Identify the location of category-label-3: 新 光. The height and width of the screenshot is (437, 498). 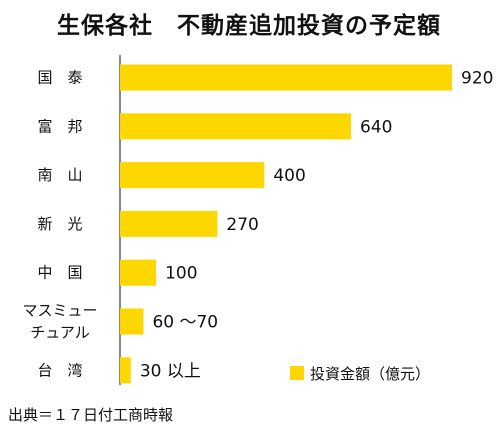
(59, 224).